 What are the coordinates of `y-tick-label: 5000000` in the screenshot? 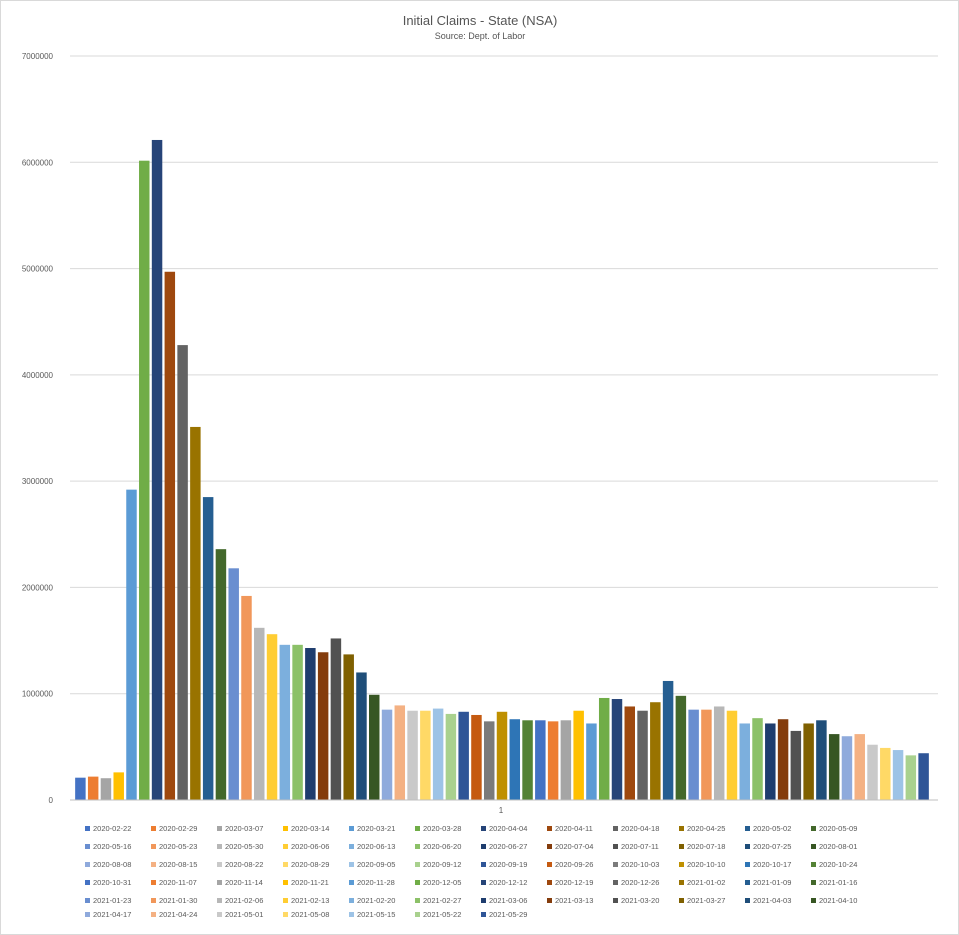 It's located at (38, 269).